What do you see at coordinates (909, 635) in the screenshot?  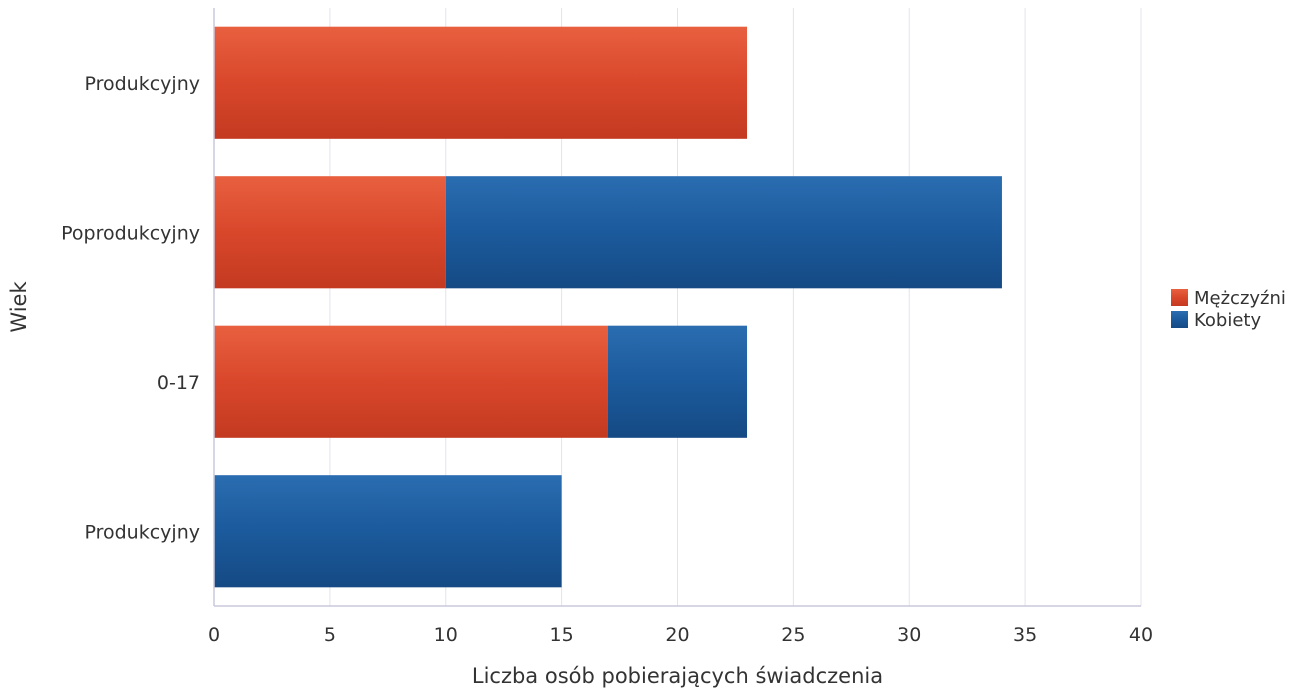 I see `x-tick-label: 30` at bounding box center [909, 635].